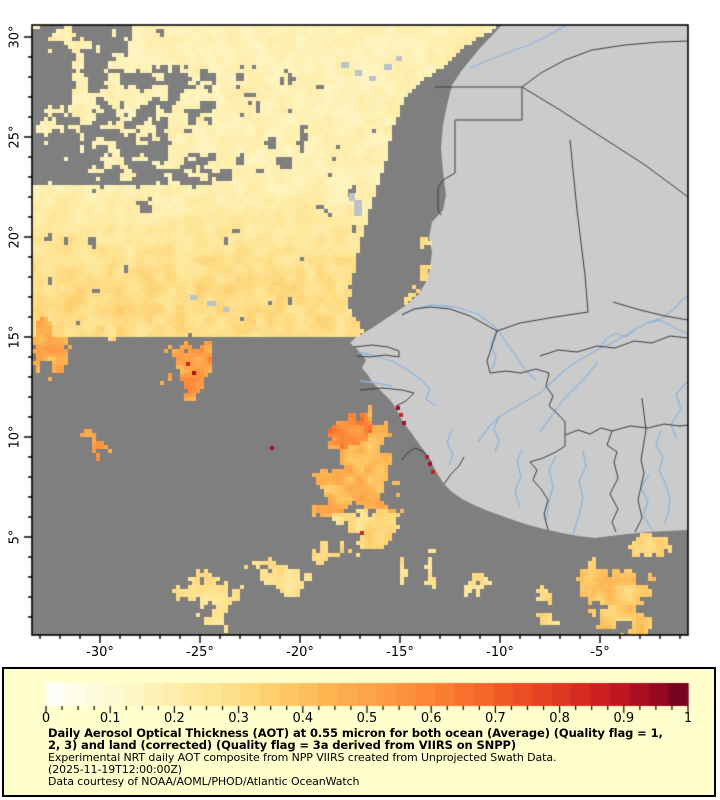 The image size is (720, 800). I want to click on colorbar-tick-label: 0.2, so click(174, 718).